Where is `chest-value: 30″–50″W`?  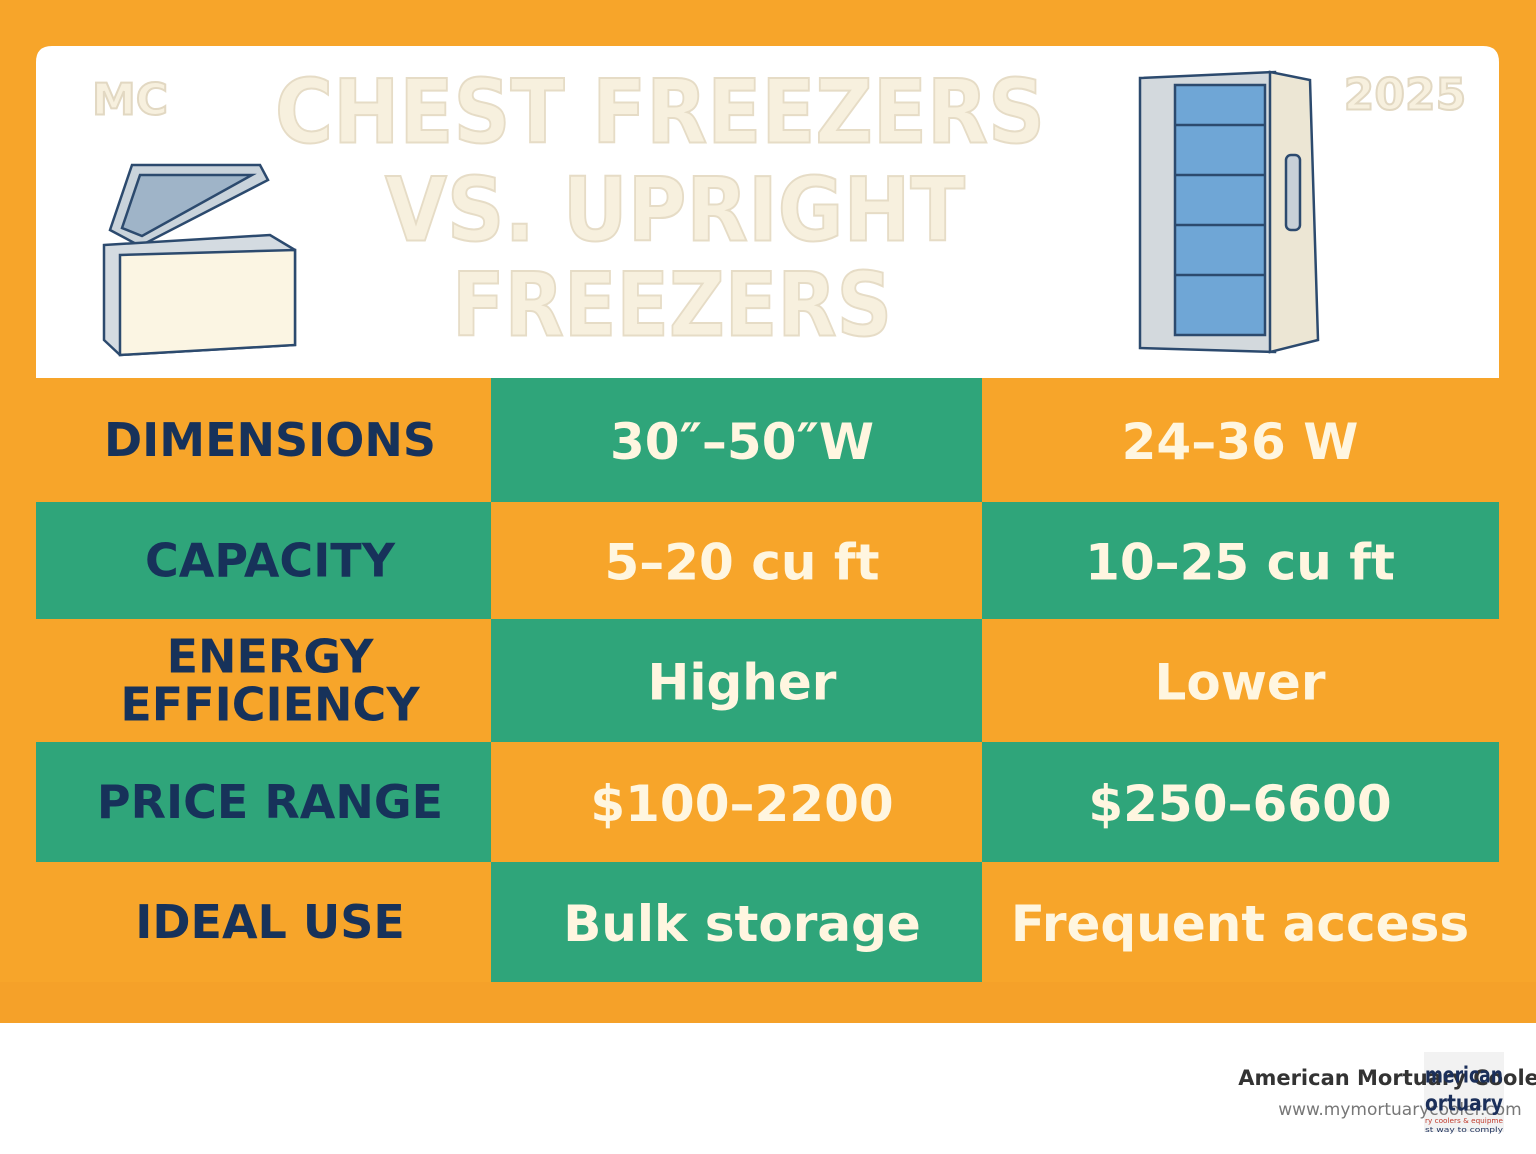
chest-value: 30″–50″W is located at coordinates (742, 442).